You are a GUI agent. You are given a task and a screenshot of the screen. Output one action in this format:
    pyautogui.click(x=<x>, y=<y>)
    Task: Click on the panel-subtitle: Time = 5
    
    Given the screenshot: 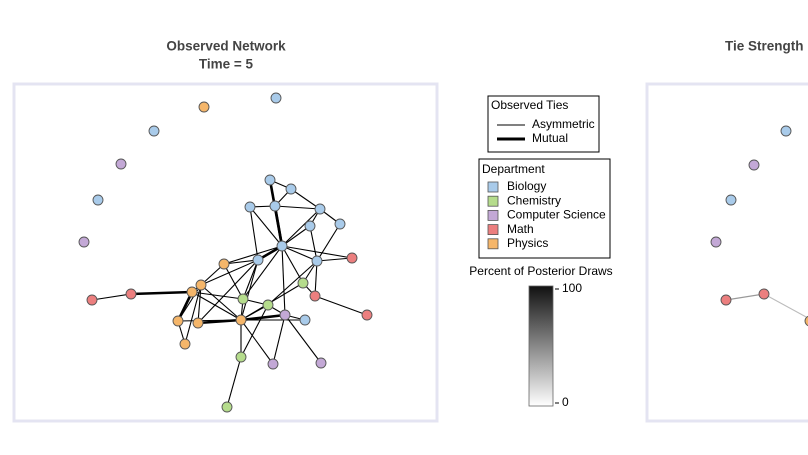 What is the action you would take?
    pyautogui.click(x=226, y=64)
    